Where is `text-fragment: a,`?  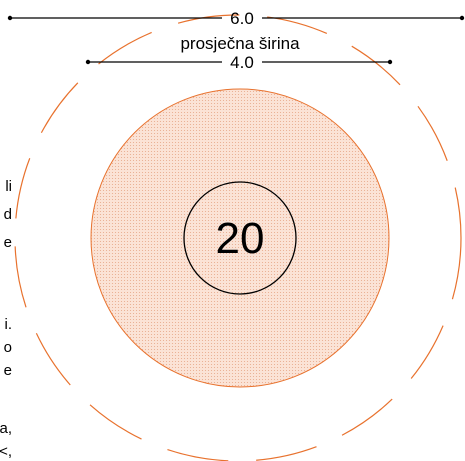 text-fragment: a, is located at coordinates (6, 428).